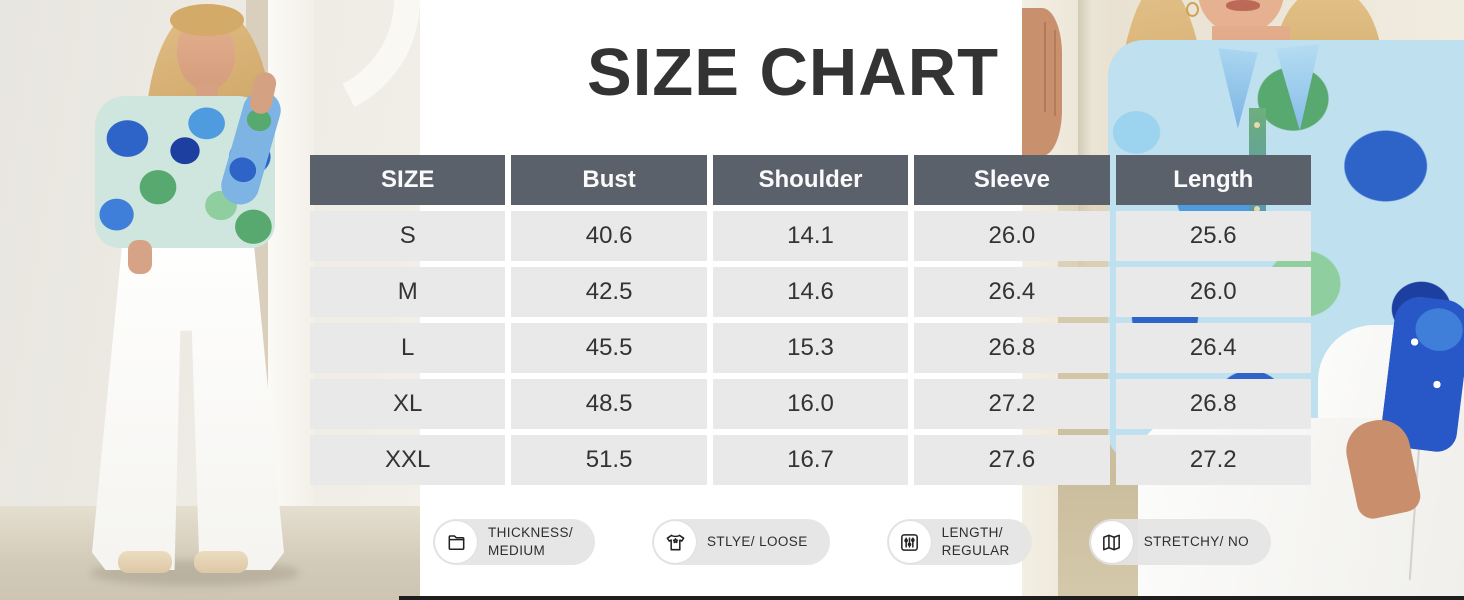 The width and height of the screenshot is (1464, 600). I want to click on value-cell: 16.7, so click(810, 460).